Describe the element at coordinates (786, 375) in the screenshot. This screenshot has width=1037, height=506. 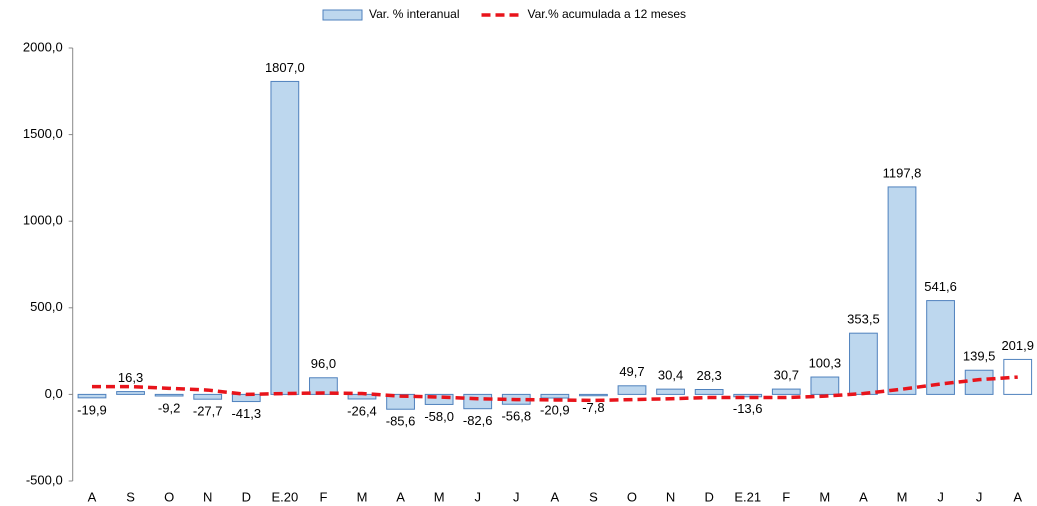
I see `value-label: 30,7` at that location.